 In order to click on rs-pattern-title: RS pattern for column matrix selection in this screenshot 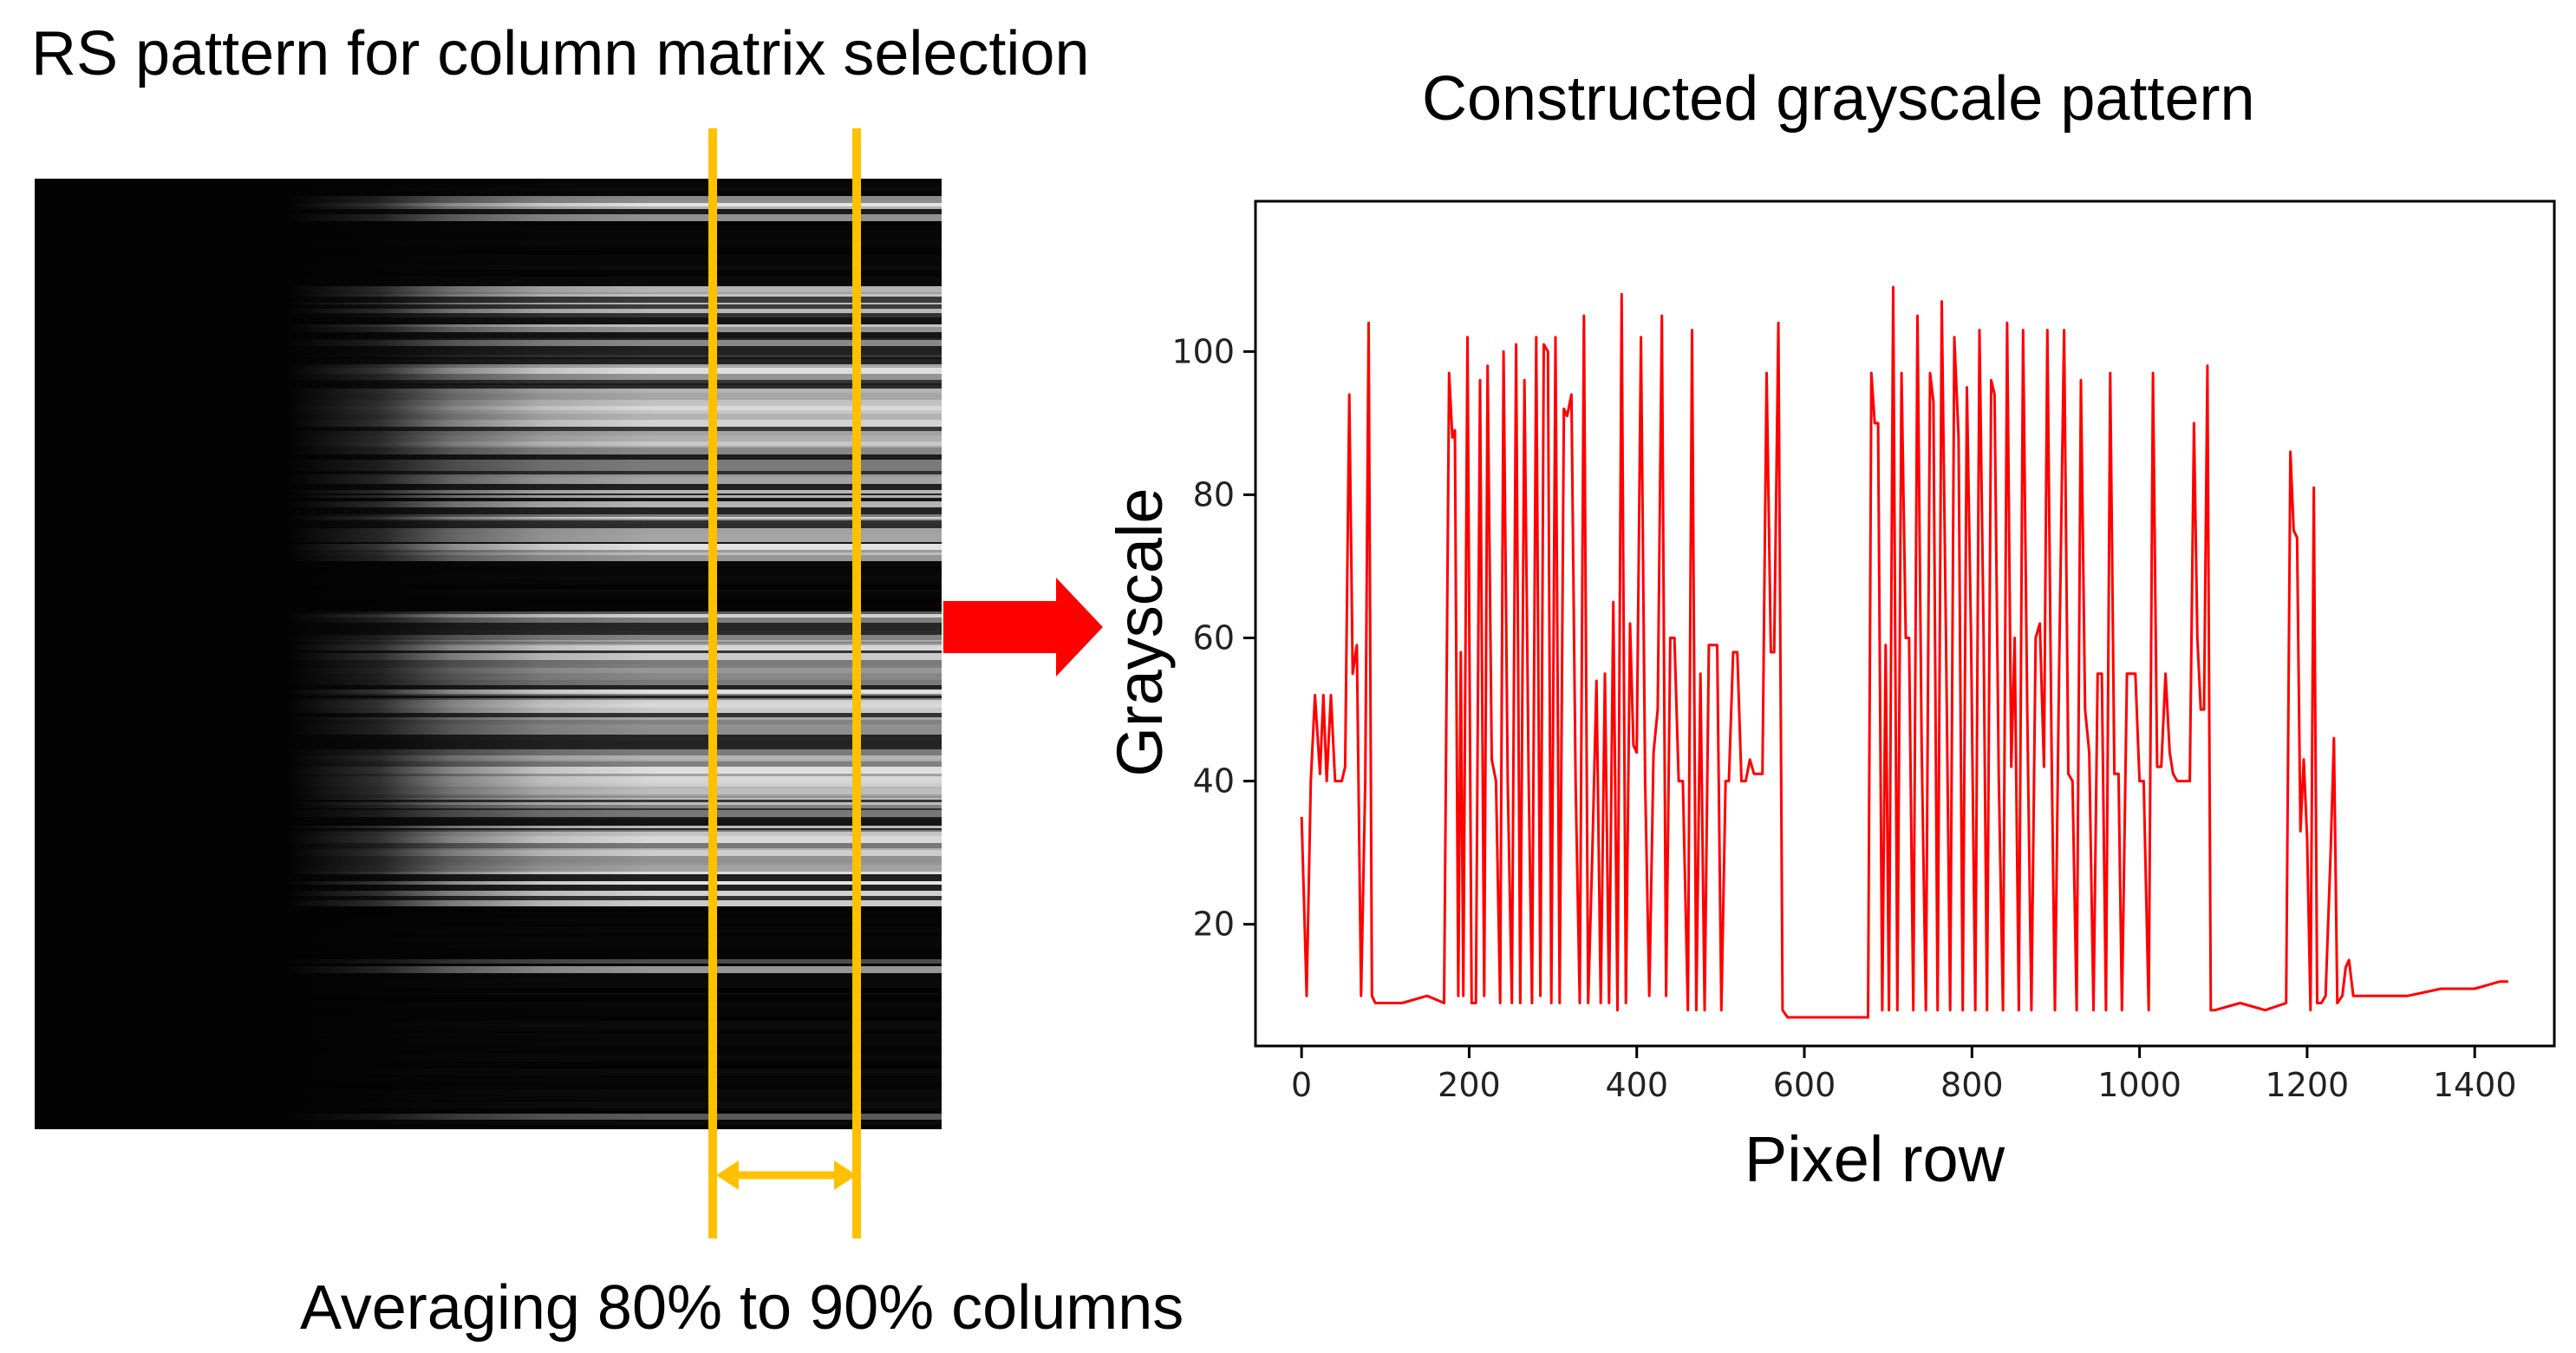, I will do `click(560, 53)`.